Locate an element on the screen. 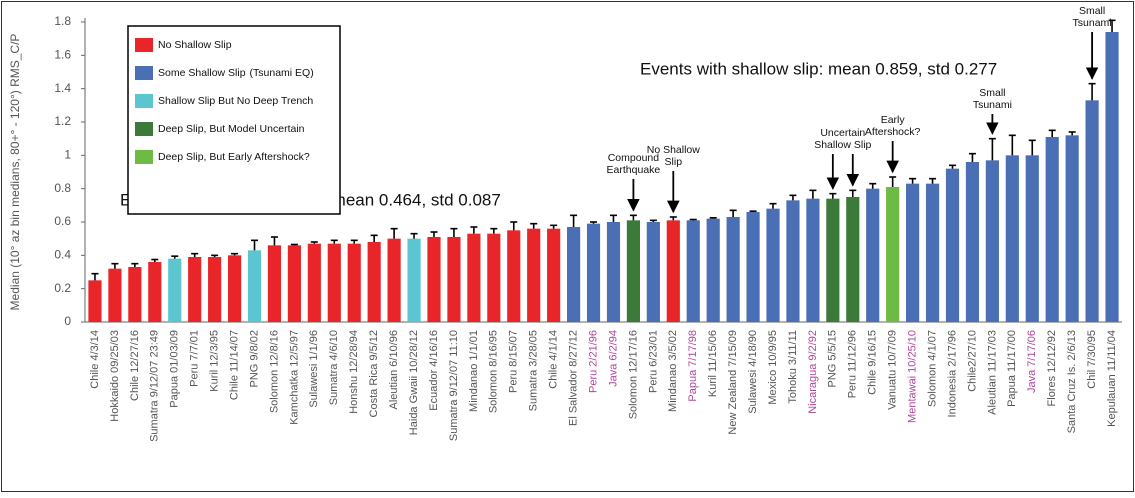 The image size is (1135, 498). legend-label: No Shallow Slip is located at coordinates (195, 45).